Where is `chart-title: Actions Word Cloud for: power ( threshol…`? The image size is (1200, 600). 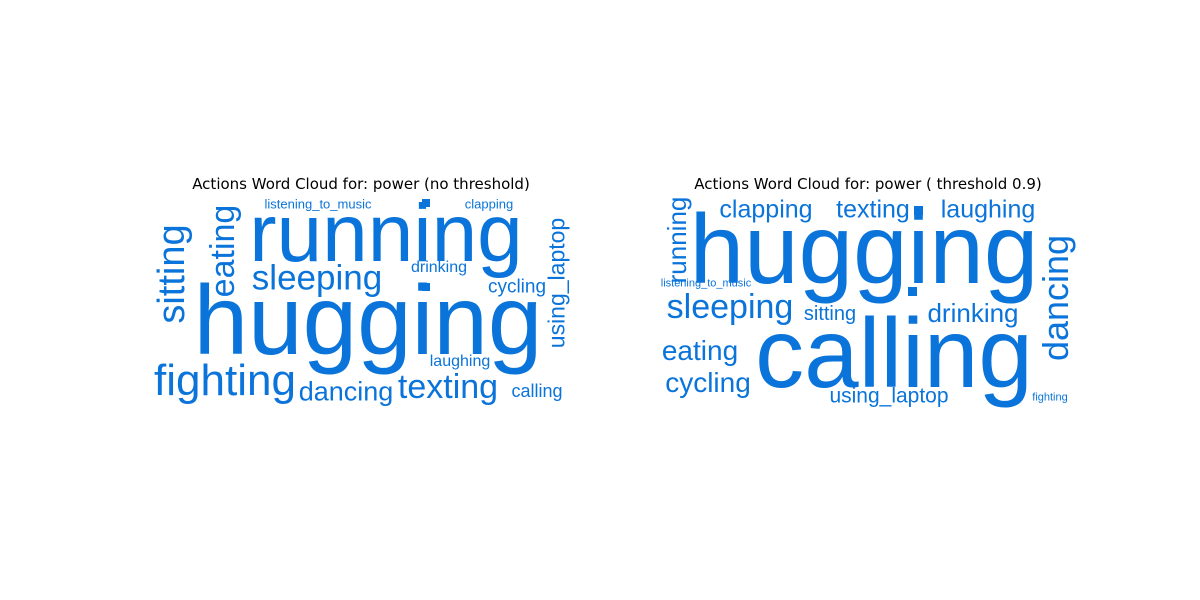 chart-title: Actions Word Cloud for: power ( threshol… is located at coordinates (868, 184).